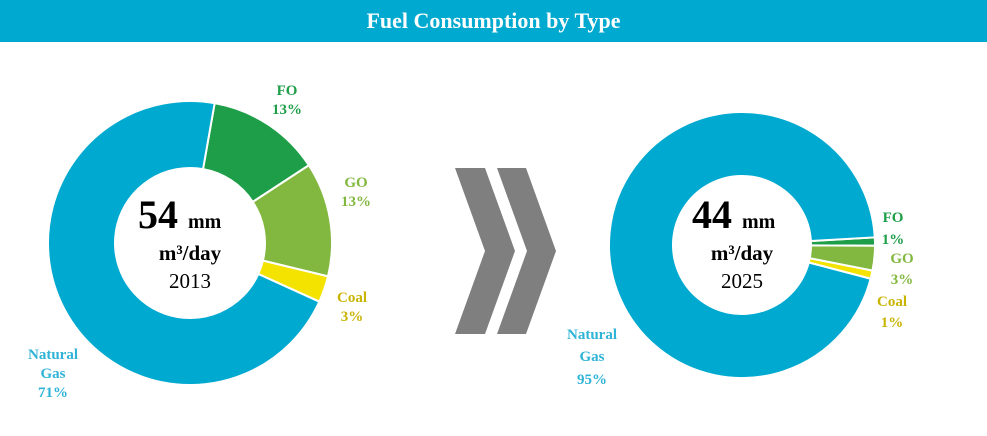 Image resolution: width=987 pixels, height=436 pixels. Describe the element at coordinates (287, 110) in the screenshot. I see `donut-2013-label-fo-pct: 13%` at that location.